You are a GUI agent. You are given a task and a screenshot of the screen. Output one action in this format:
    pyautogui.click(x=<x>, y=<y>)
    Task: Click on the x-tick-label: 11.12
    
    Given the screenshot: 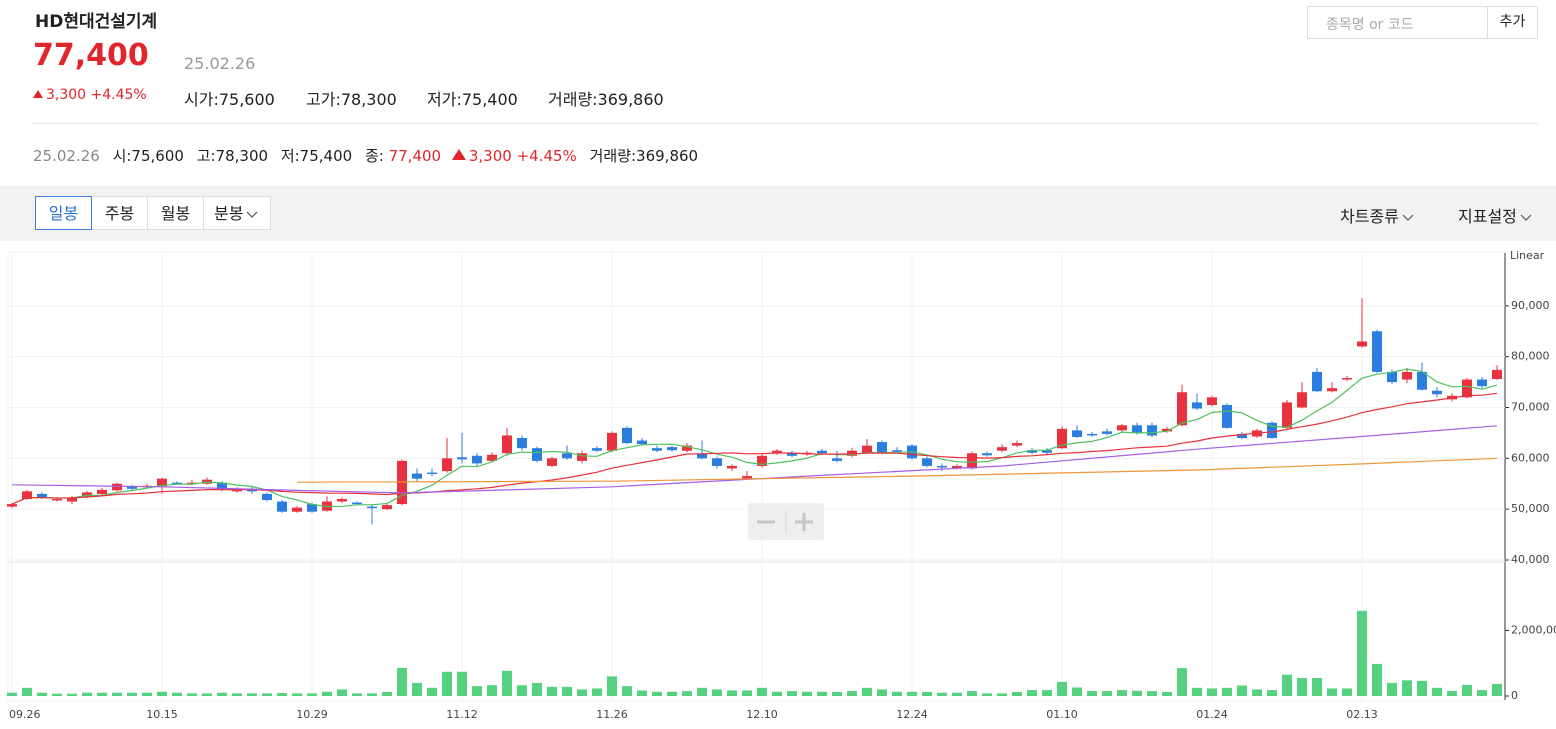 What is the action you would take?
    pyautogui.click(x=462, y=714)
    